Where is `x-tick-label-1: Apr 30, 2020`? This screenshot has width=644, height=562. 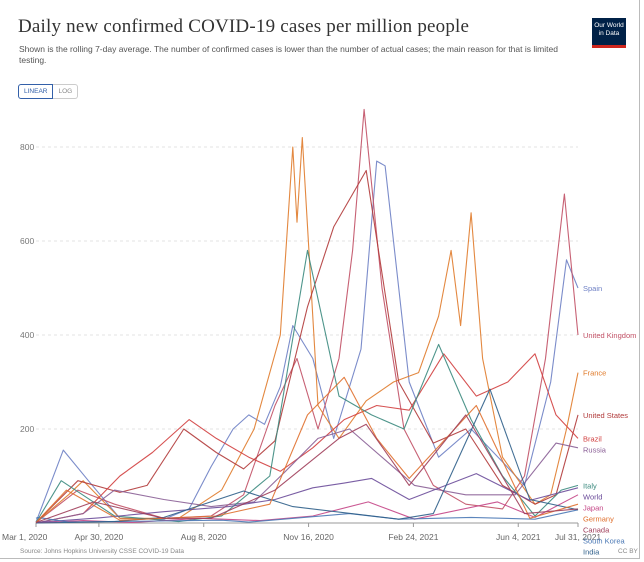
x-tick-label-1: Apr 30, 2020 is located at coordinates (99, 537).